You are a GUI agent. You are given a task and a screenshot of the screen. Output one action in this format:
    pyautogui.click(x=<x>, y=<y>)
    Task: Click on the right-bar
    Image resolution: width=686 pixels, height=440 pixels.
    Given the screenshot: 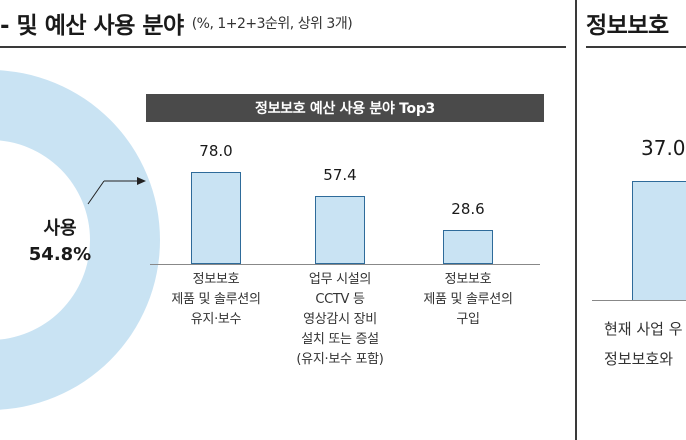 What is the action you would take?
    pyautogui.click(x=659, y=241)
    